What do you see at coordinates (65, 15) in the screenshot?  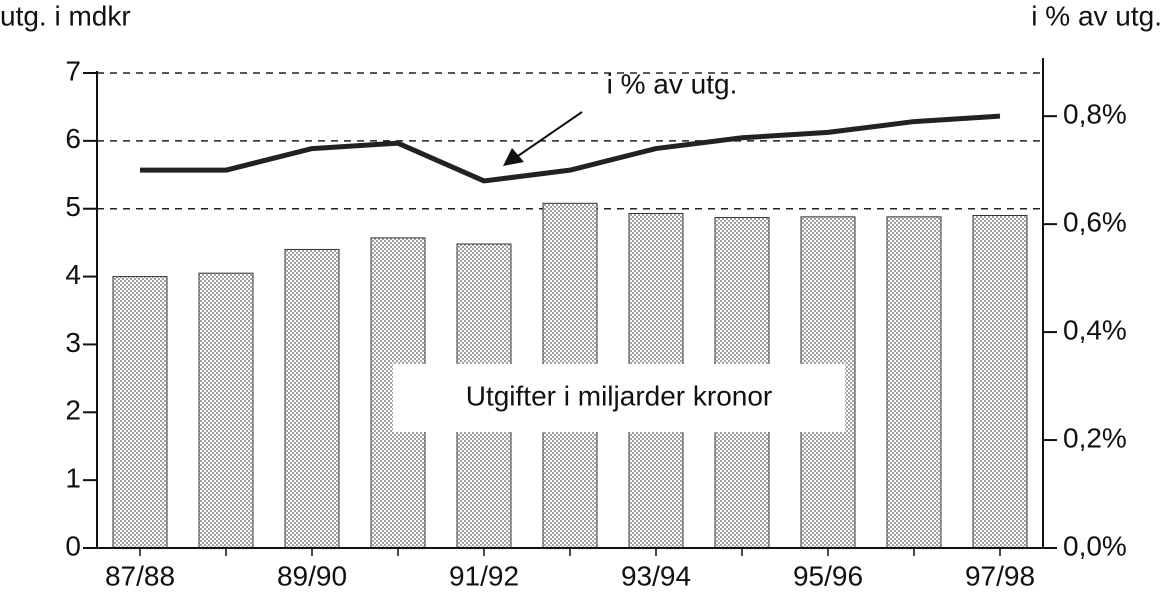 I see `y-axis-title: utg. i mdkr` at bounding box center [65, 15].